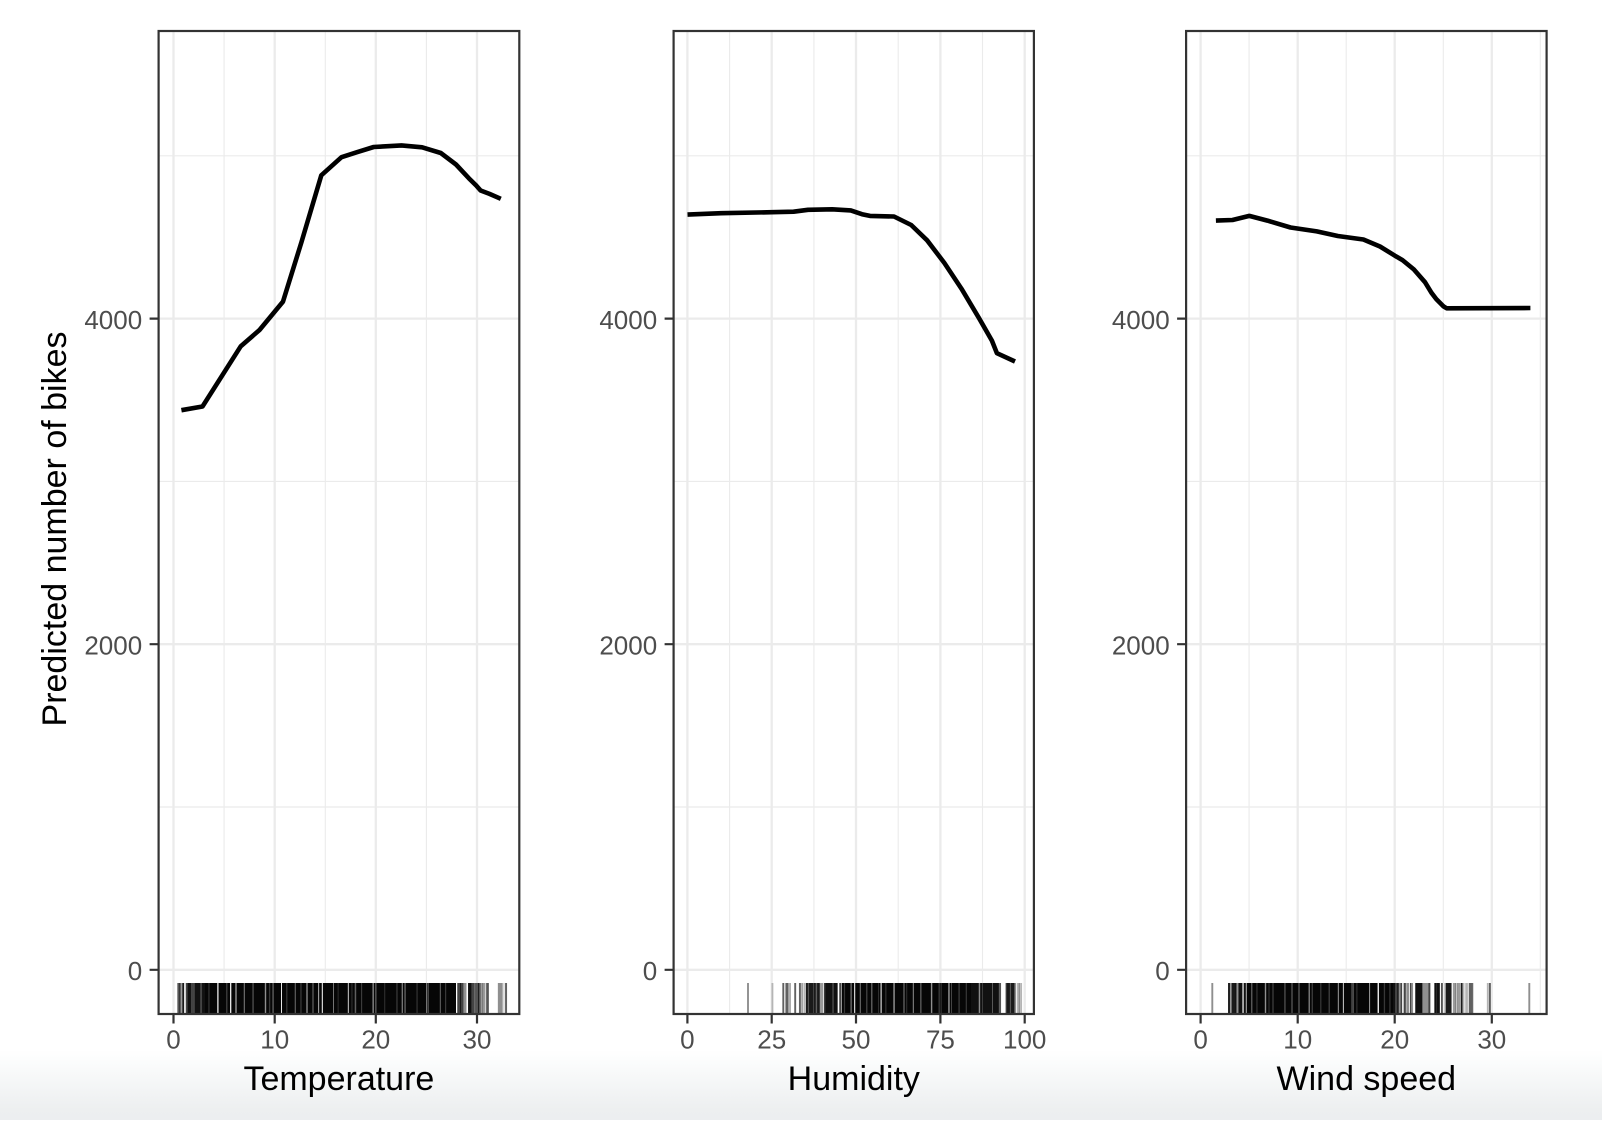  What do you see at coordinates (55, 529) in the screenshot?
I see `svg-text: Predicted number of bikes` at bounding box center [55, 529].